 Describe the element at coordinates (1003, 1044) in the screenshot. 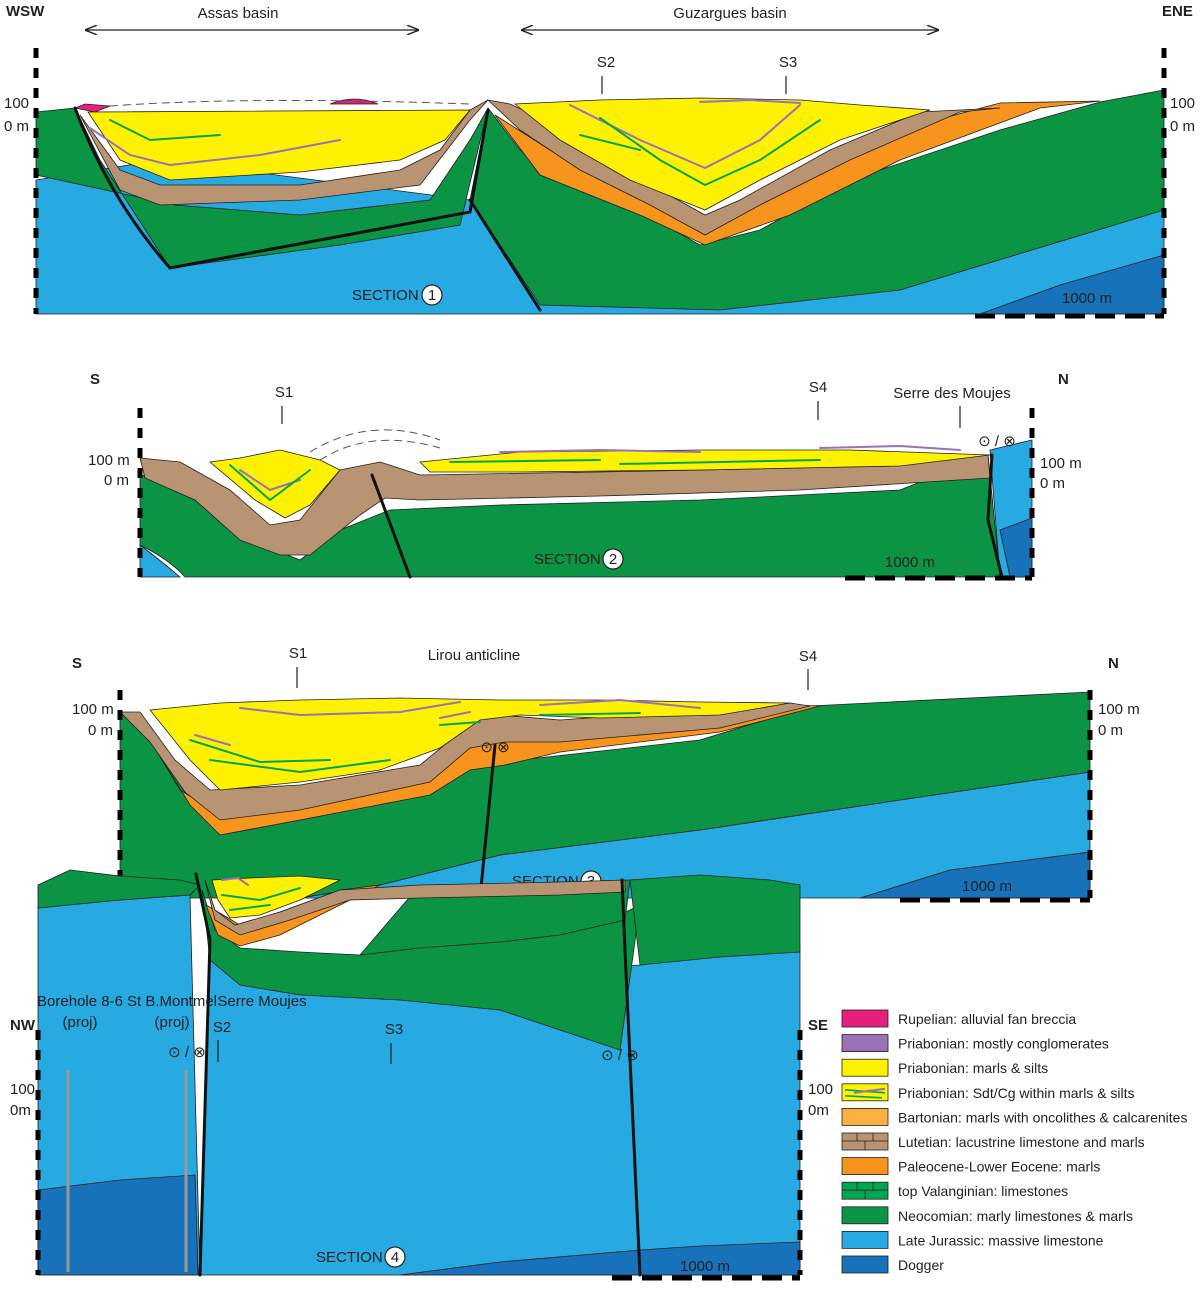

I see `legend-label: Priabonian: mostly conglomerates` at that location.